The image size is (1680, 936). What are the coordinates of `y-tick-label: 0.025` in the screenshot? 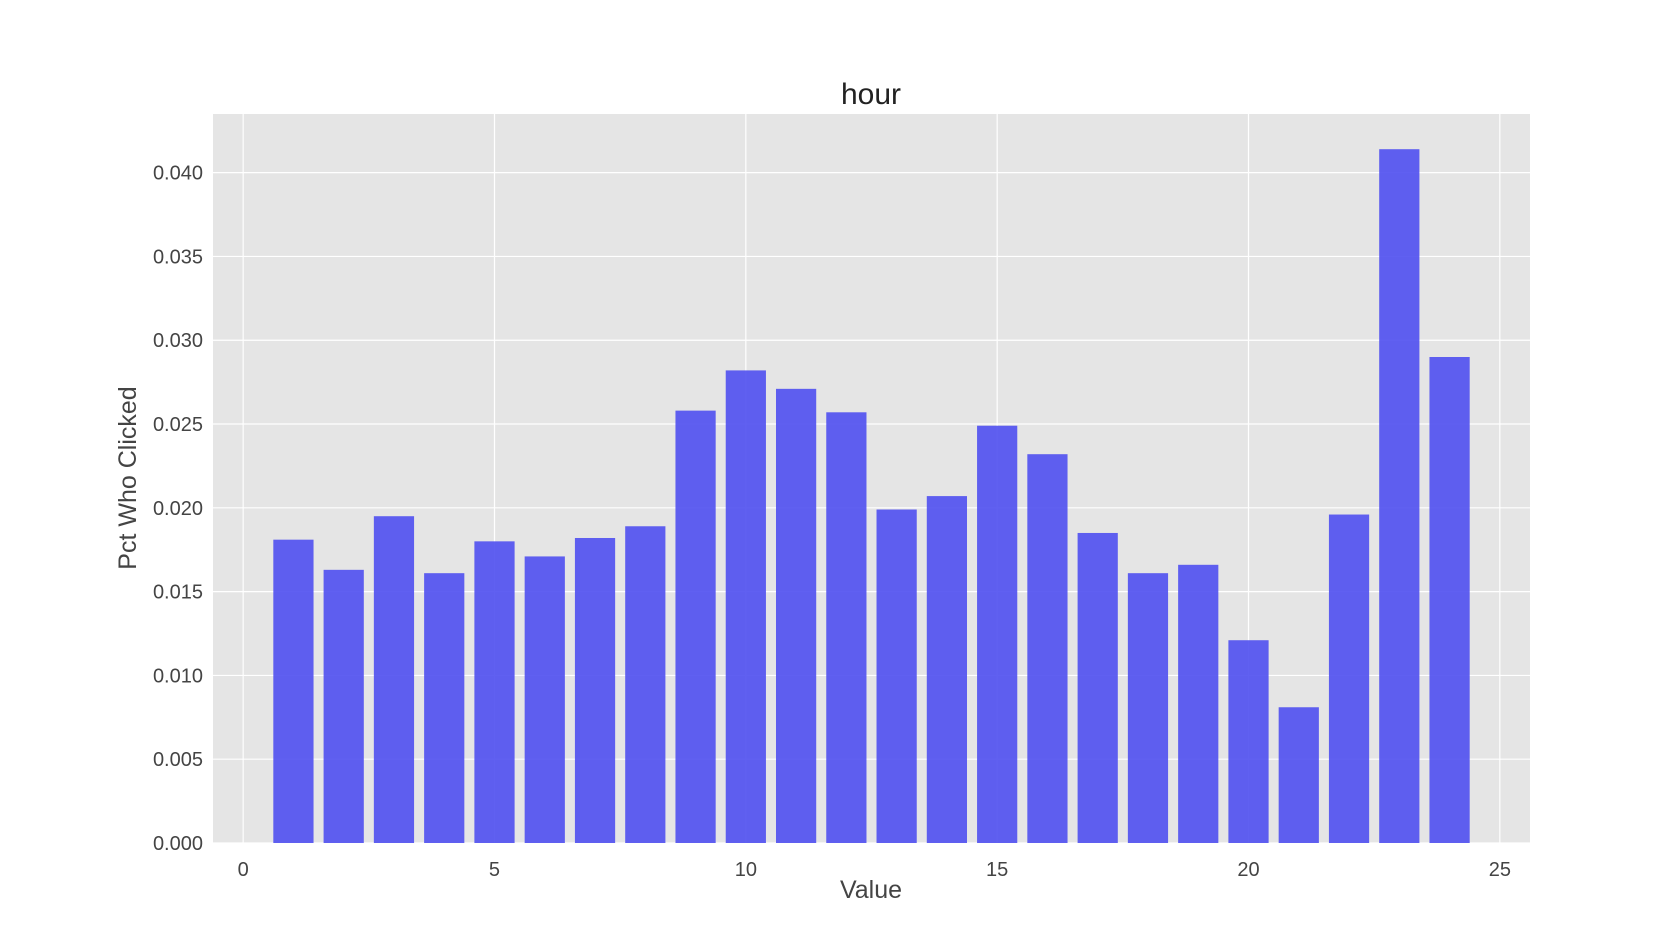 It's located at (178, 425).